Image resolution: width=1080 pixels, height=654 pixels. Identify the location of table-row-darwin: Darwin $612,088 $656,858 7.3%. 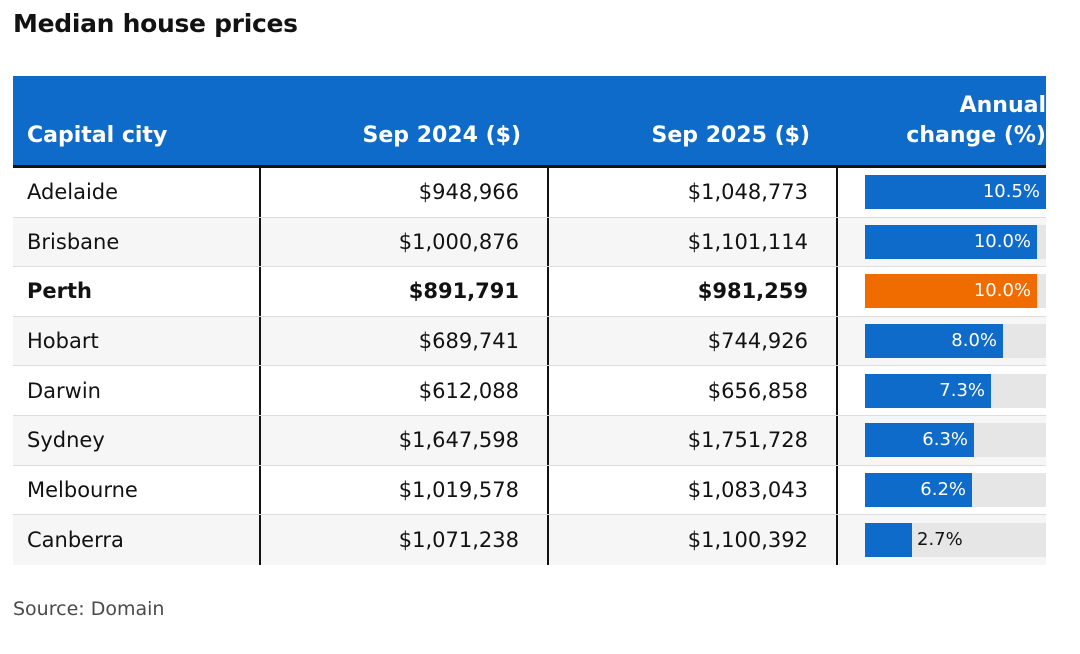
(529, 391).